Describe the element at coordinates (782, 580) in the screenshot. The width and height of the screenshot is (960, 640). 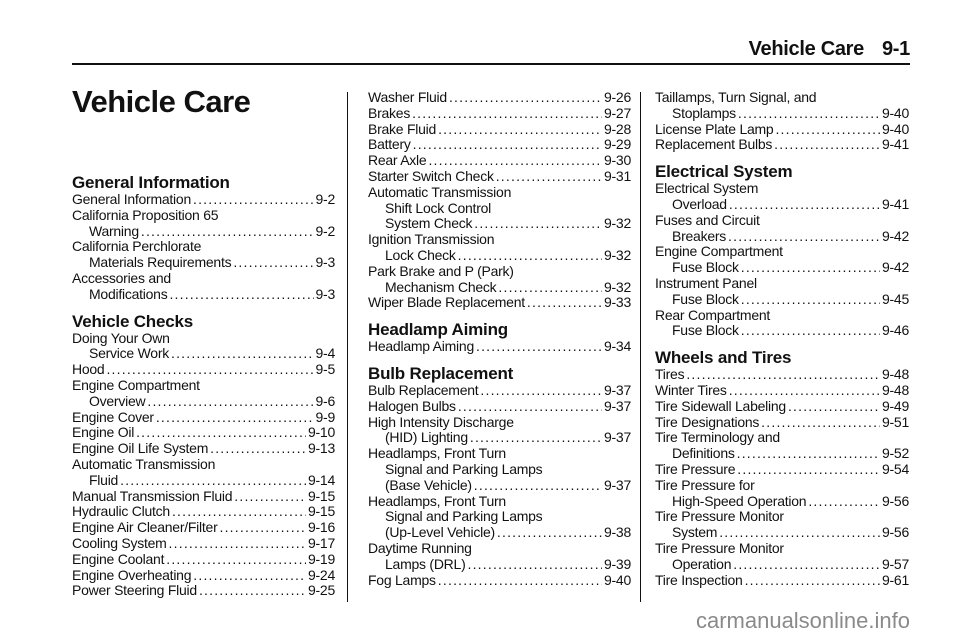
I see `toc-entry: Tire Inspection 9-61` at that location.